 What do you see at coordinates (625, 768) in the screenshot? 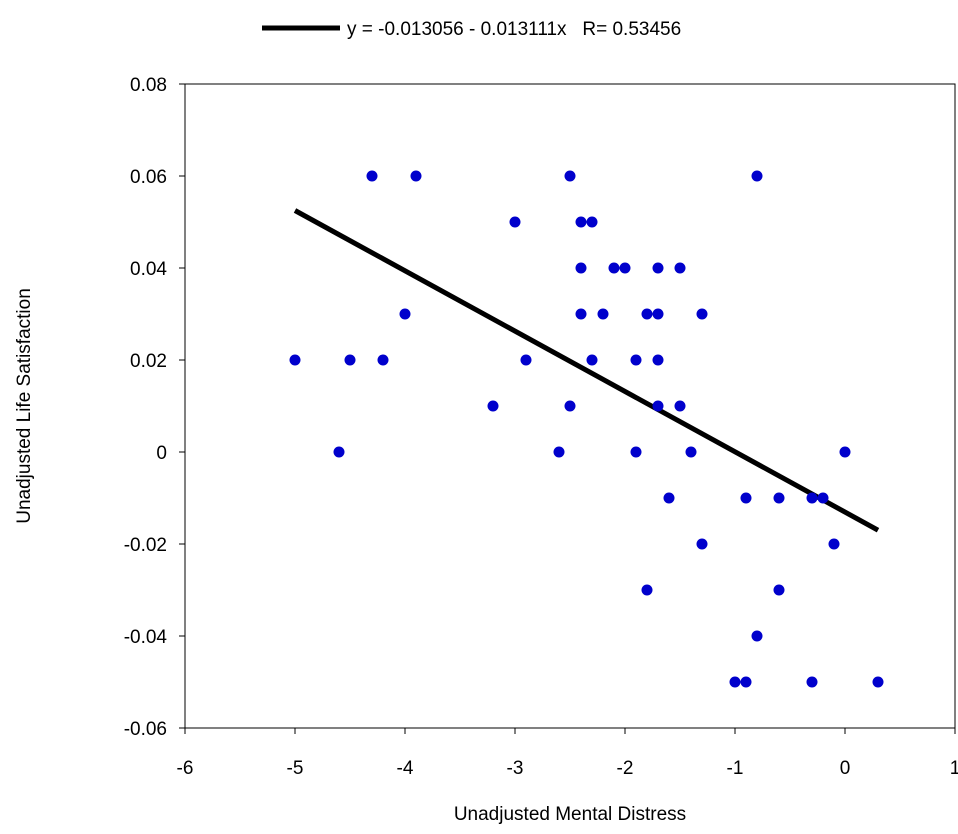
I see `x-tick-label: -2` at bounding box center [625, 768].